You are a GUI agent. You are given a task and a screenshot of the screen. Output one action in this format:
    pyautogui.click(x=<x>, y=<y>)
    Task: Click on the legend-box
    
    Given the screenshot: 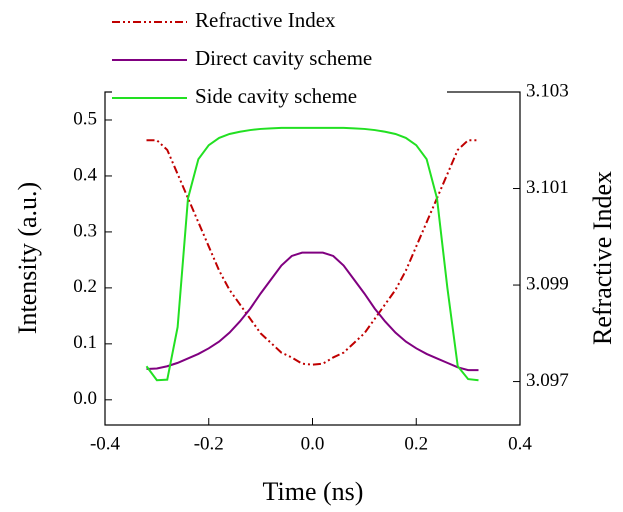 What is the action you would take?
    pyautogui.click(x=279, y=64)
    